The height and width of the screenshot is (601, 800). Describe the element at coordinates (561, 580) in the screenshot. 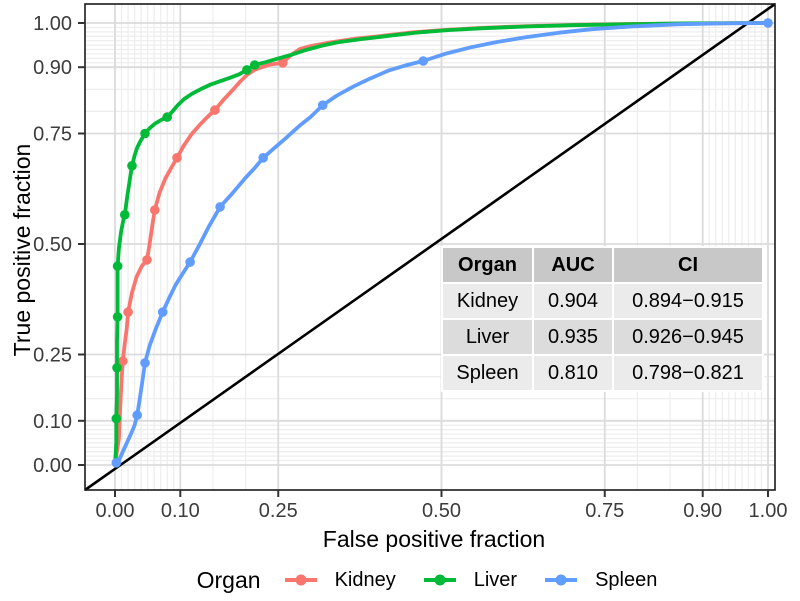

I see `spleen-line-dot-icon` at that location.